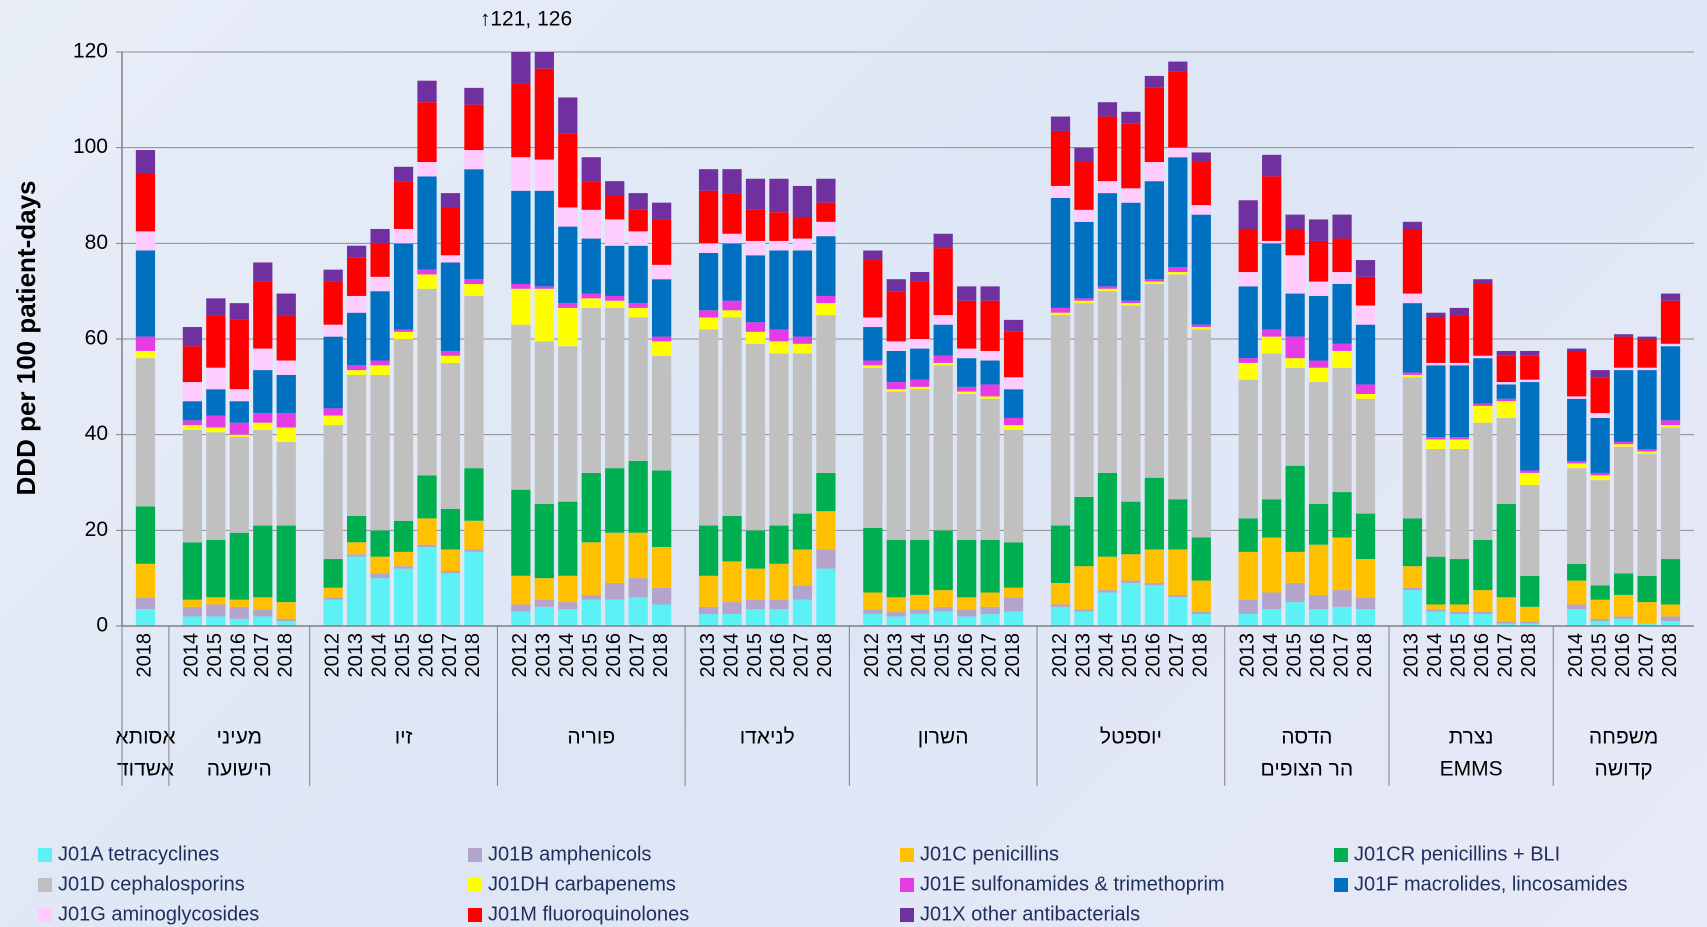  Describe the element at coordinates (989, 854) in the screenshot. I see `legend-label: J01C penicillins` at that location.